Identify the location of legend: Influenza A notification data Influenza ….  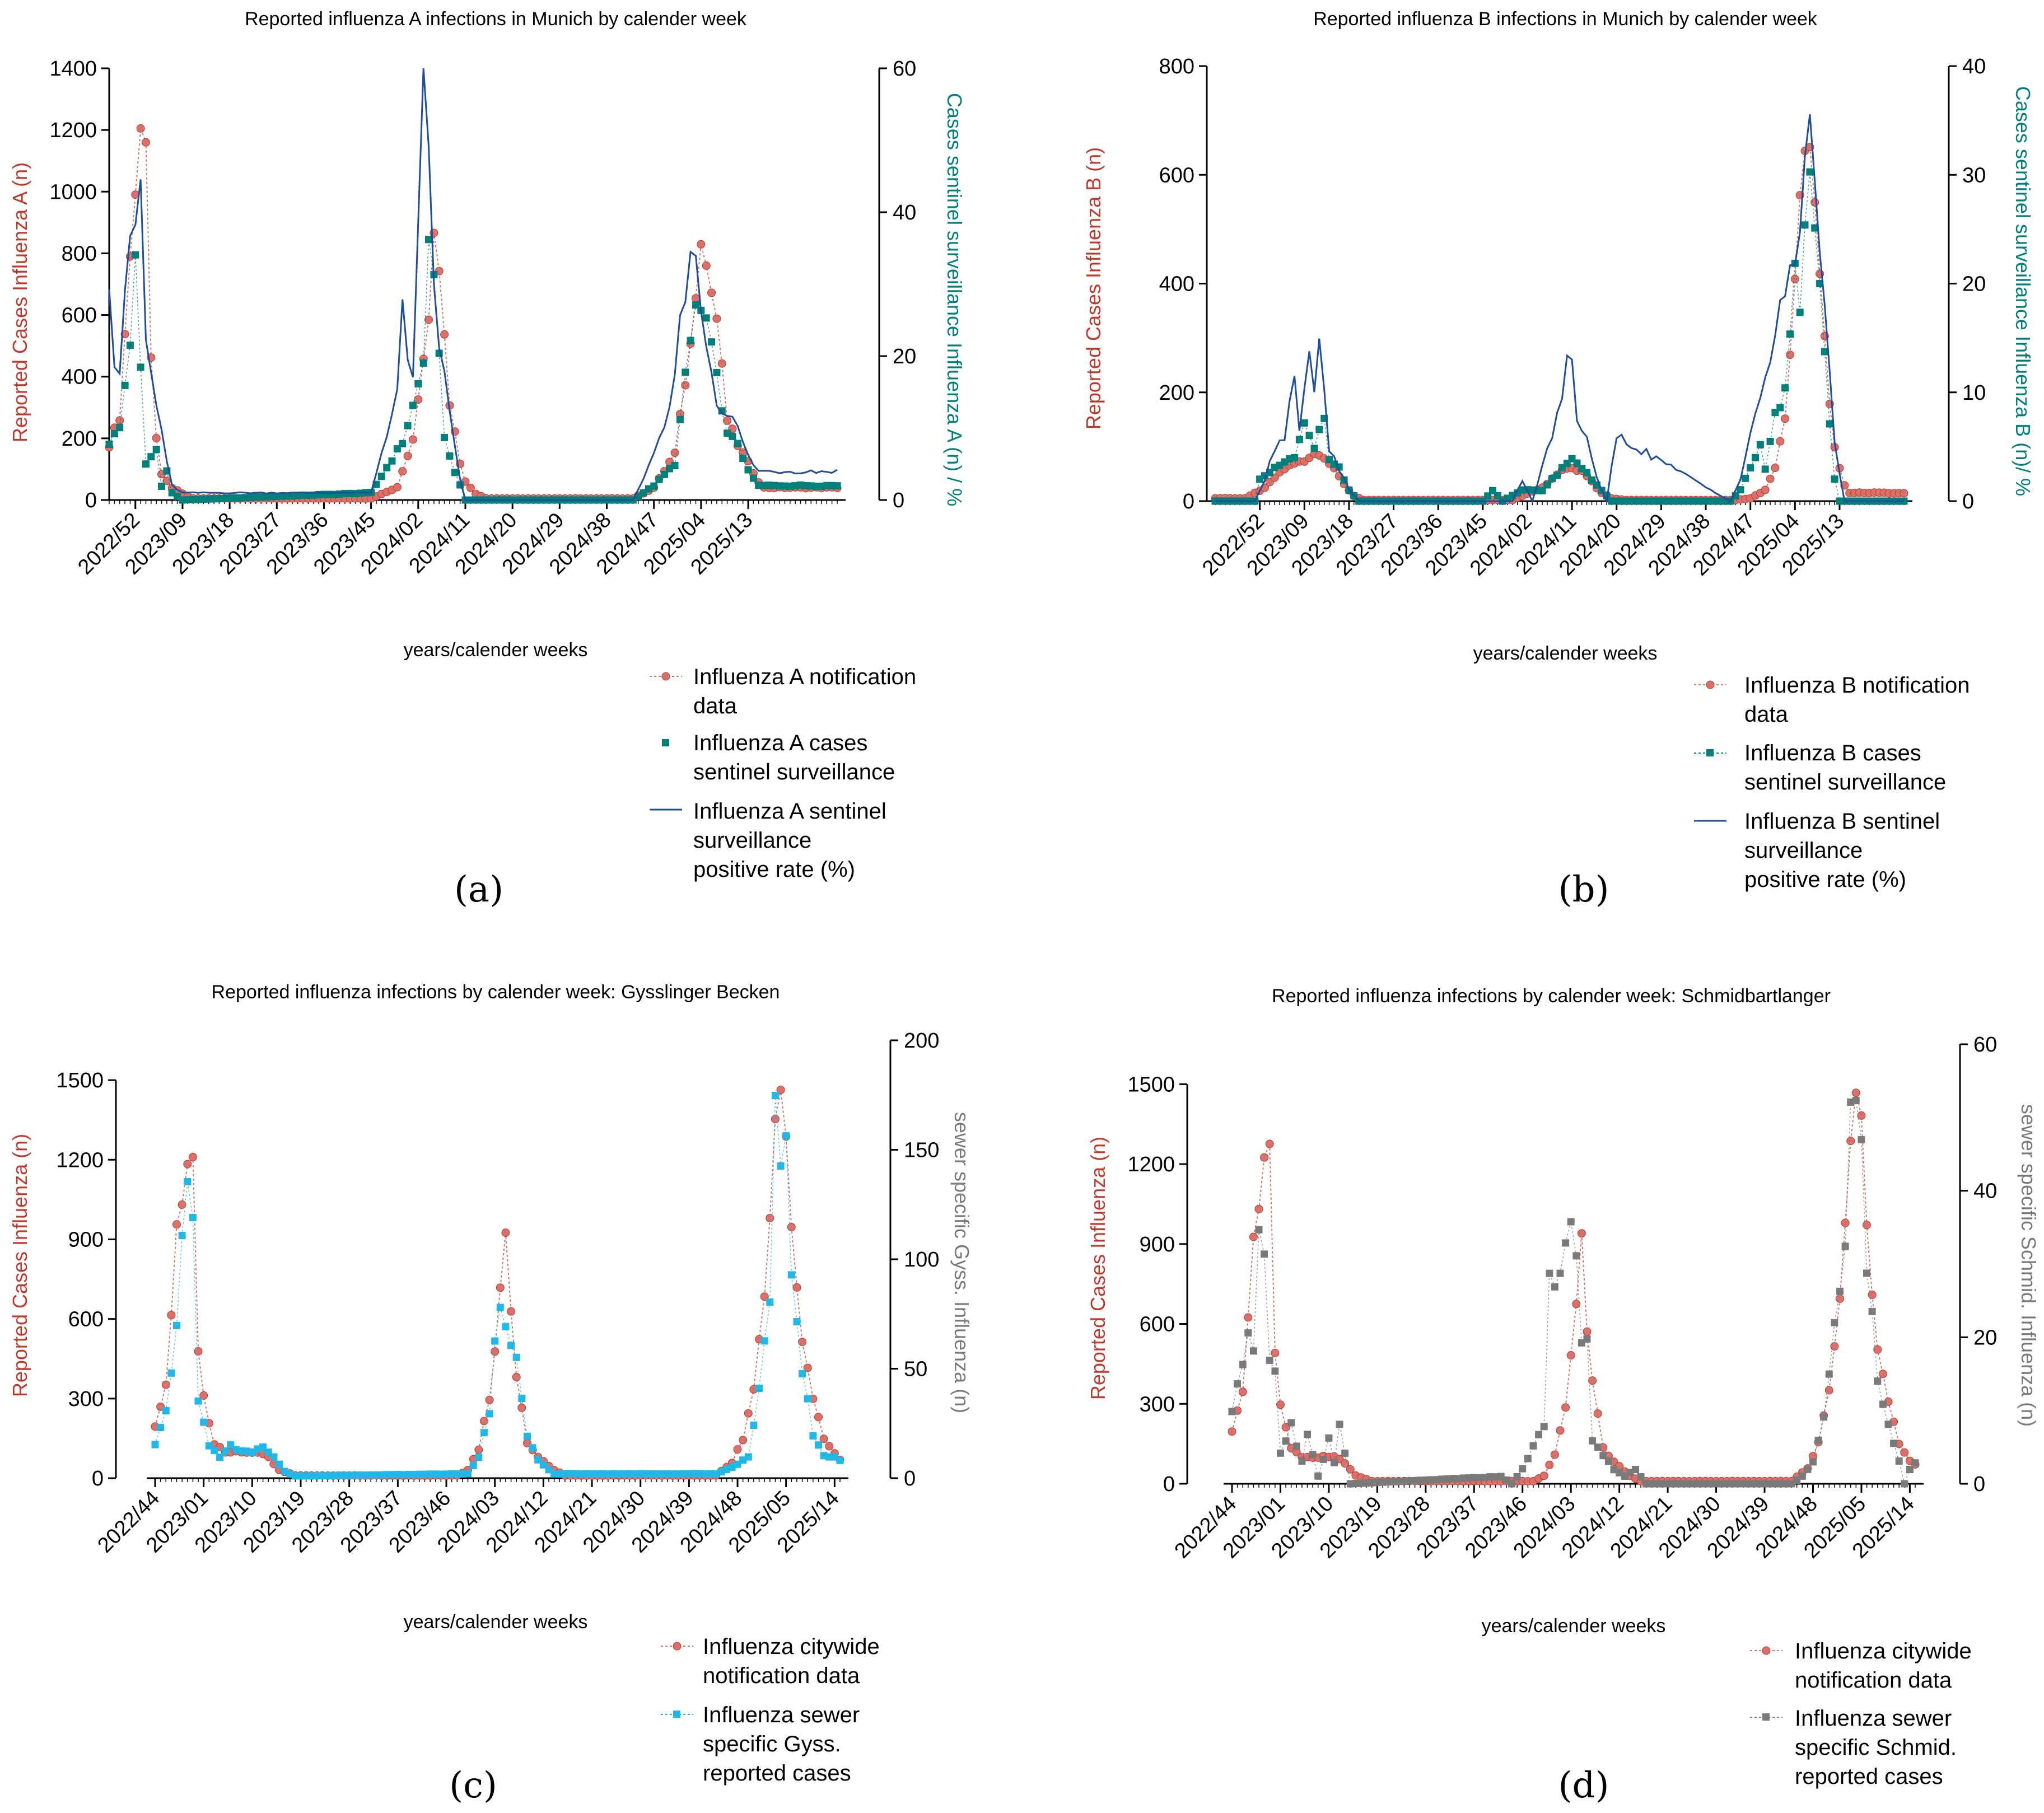
(783, 774).